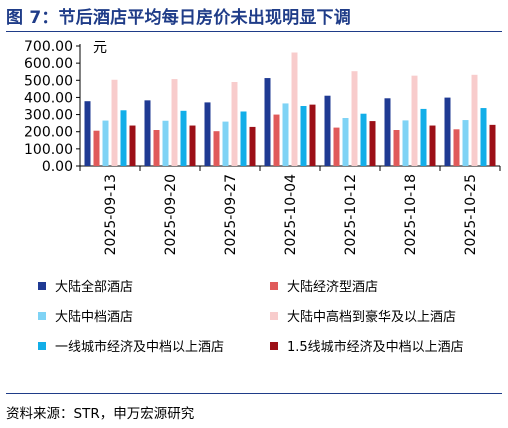  I want to click on legend-item: 大陆中档酒店, so click(85, 315).